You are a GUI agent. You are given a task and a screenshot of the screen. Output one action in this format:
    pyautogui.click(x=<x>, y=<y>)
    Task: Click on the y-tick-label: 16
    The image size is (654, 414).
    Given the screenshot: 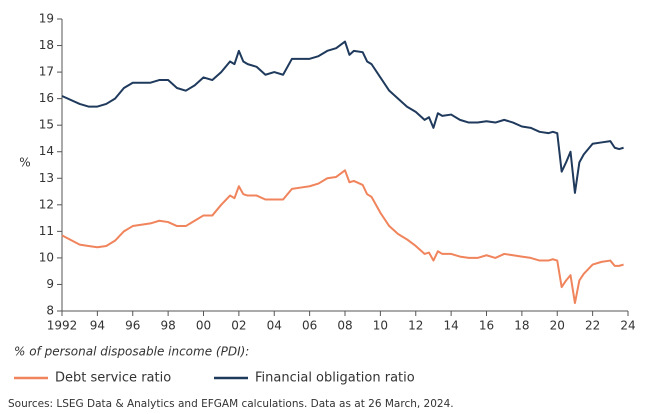 What is the action you would take?
    pyautogui.click(x=46, y=98)
    